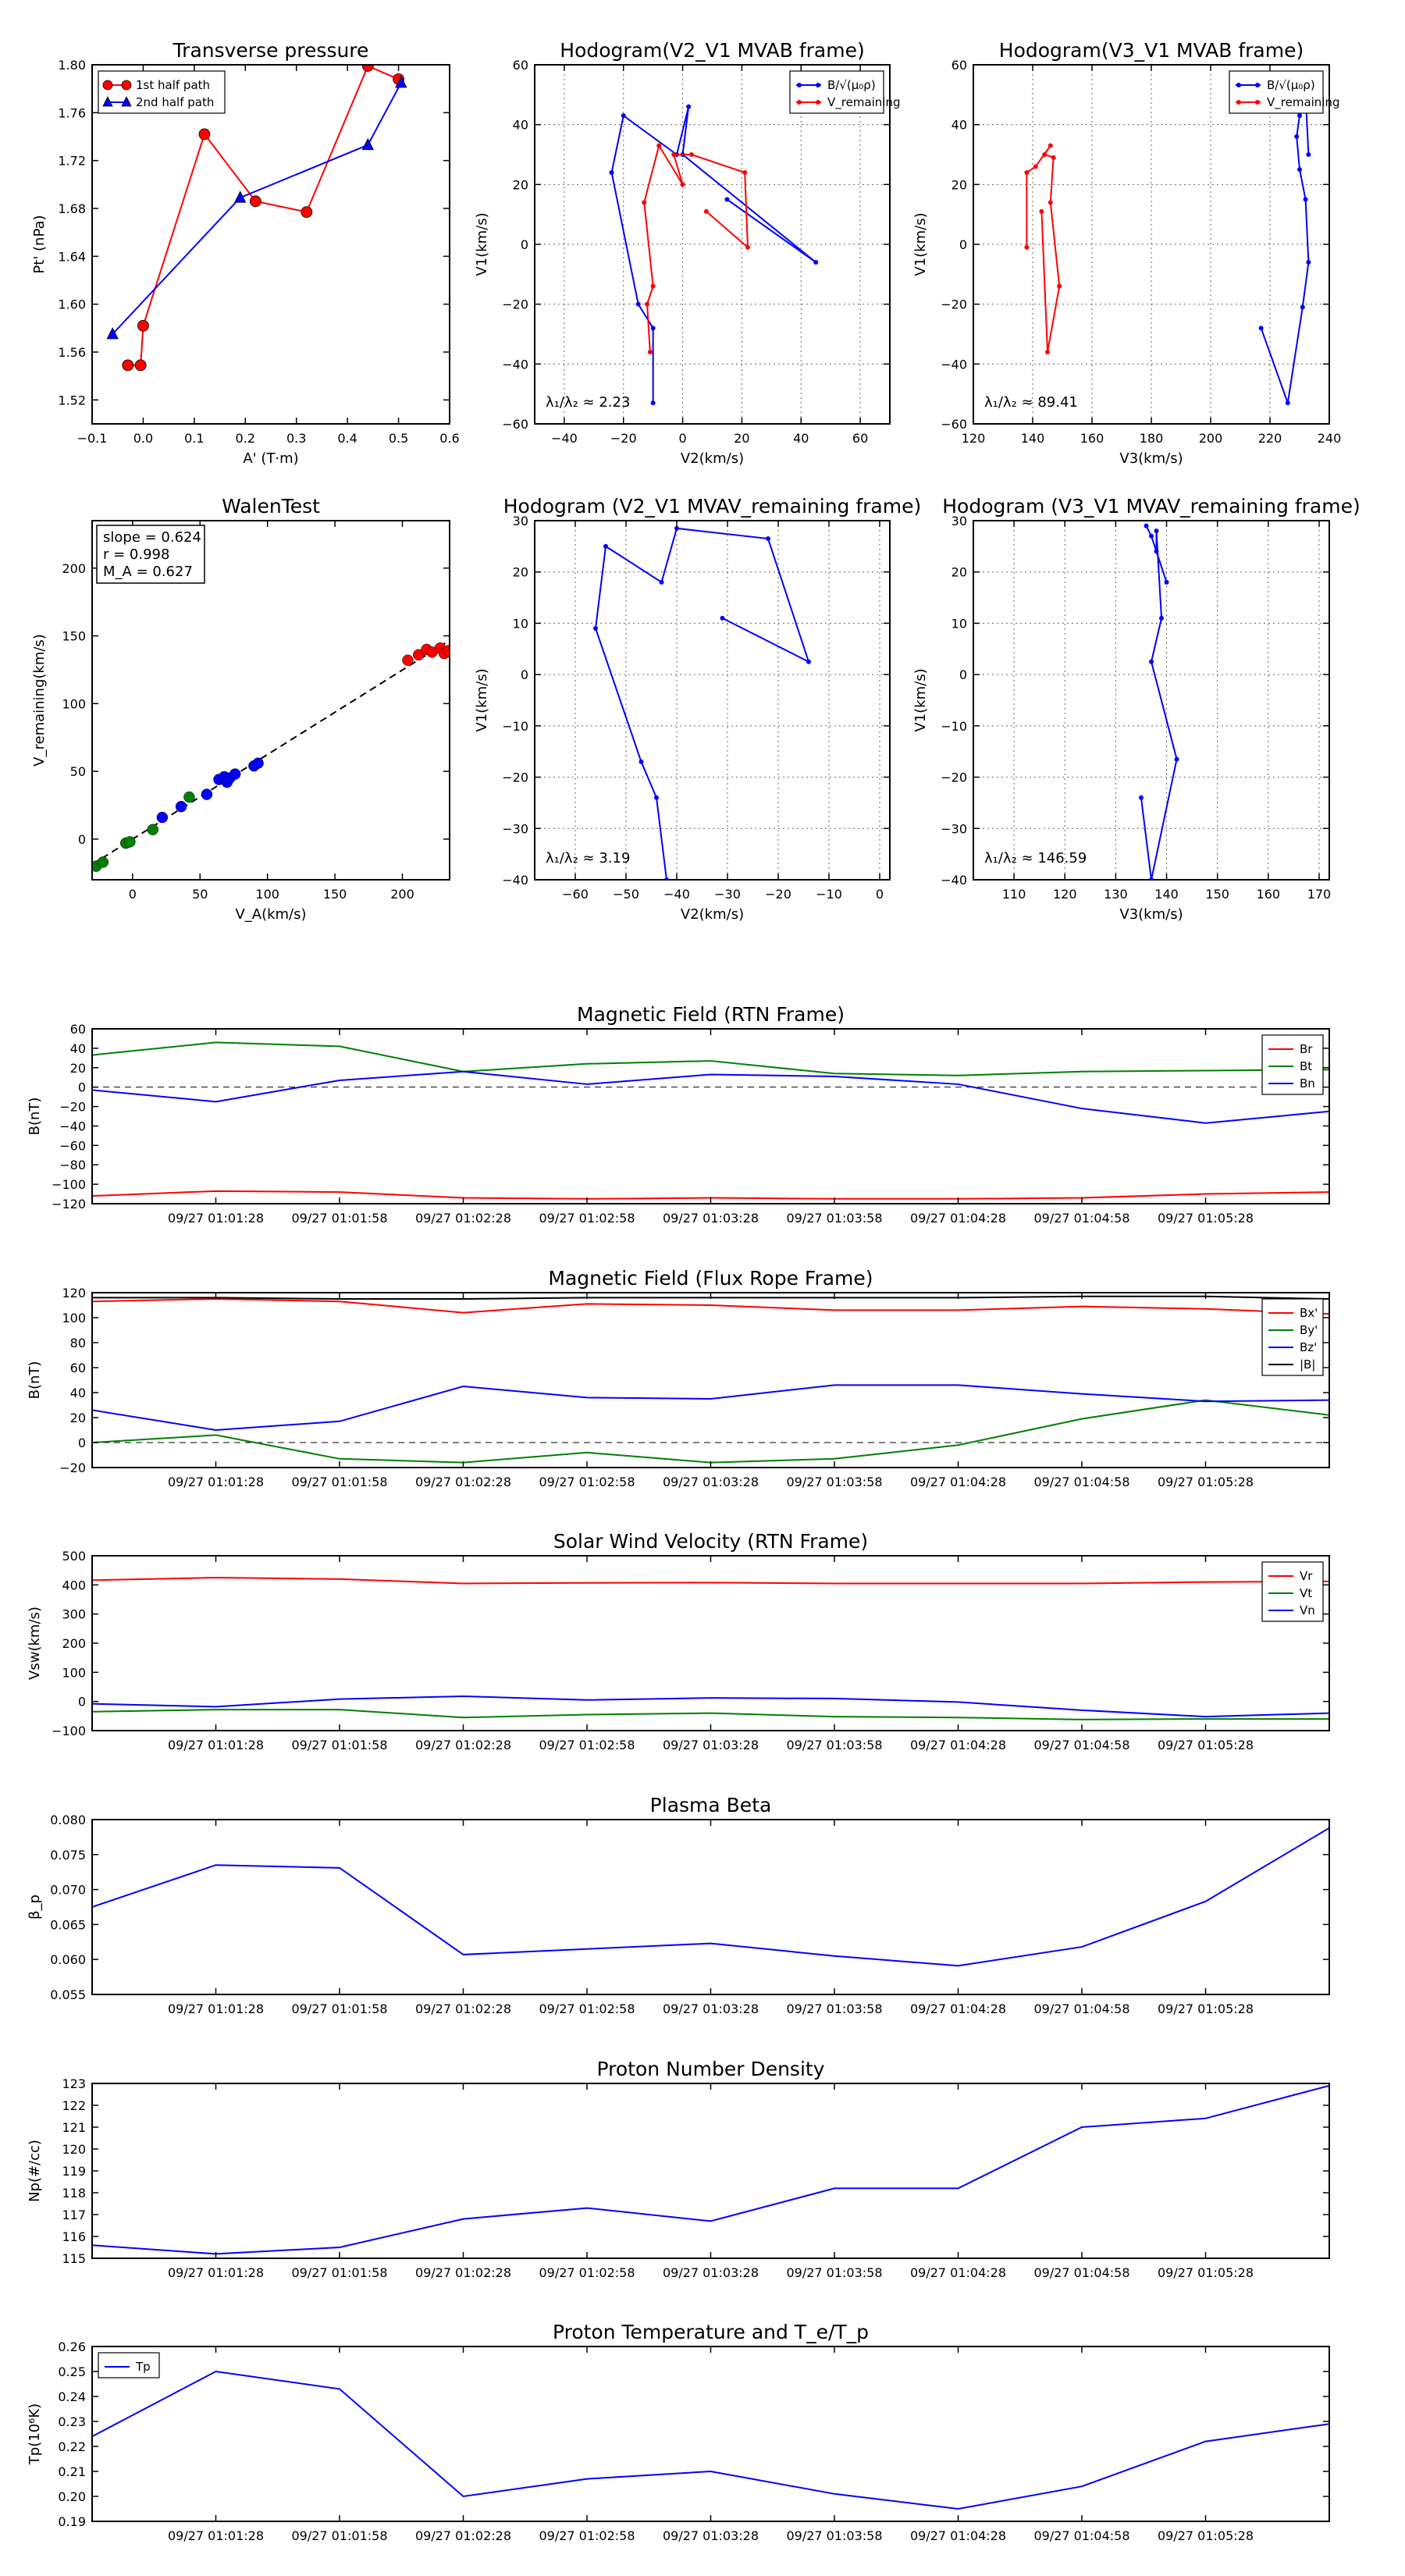 The height and width of the screenshot is (2576, 1405). What do you see at coordinates (1306, 1593) in the screenshot?
I see `legend-label: Vt` at bounding box center [1306, 1593].